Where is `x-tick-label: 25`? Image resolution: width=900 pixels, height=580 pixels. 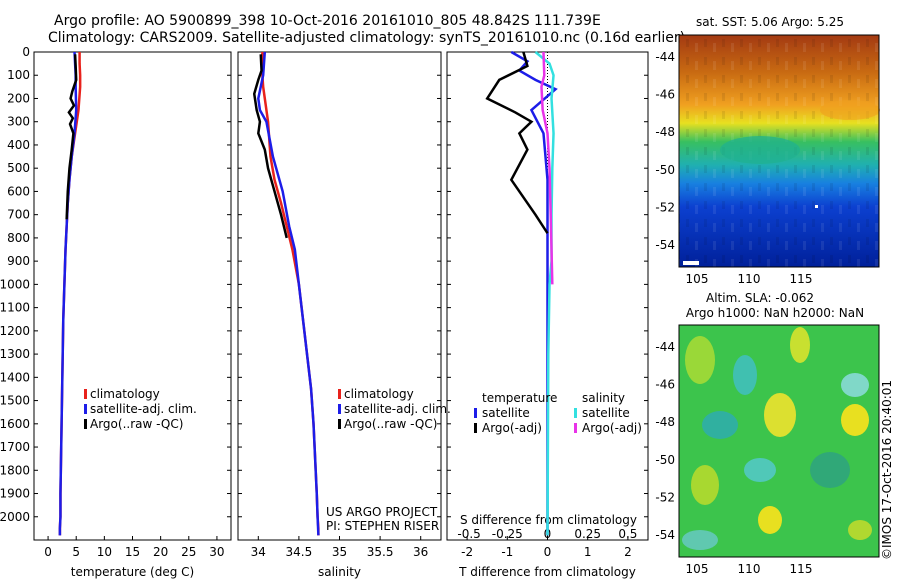
x-tick-label: 25 is located at coordinates (188, 552).